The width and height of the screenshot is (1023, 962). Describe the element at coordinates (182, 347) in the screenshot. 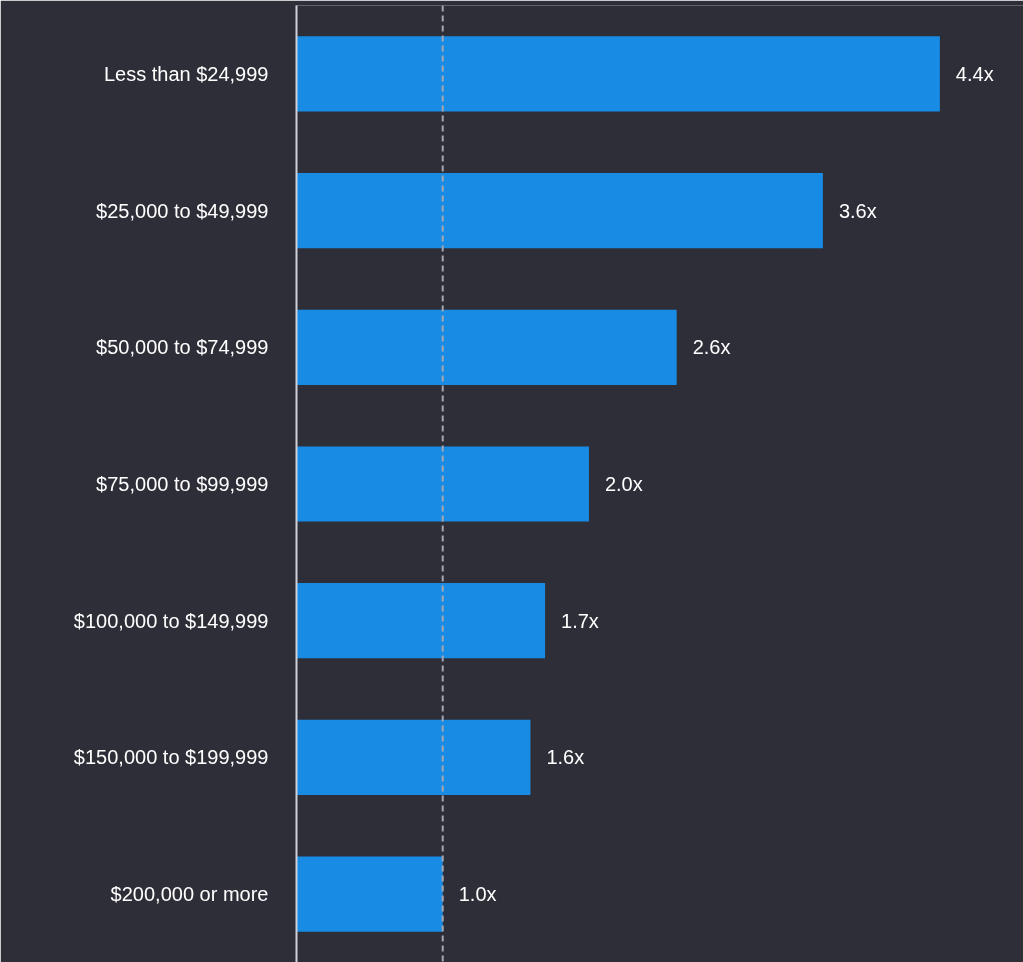

I see `y-tick-label: $50,000 to $74,999` at that location.